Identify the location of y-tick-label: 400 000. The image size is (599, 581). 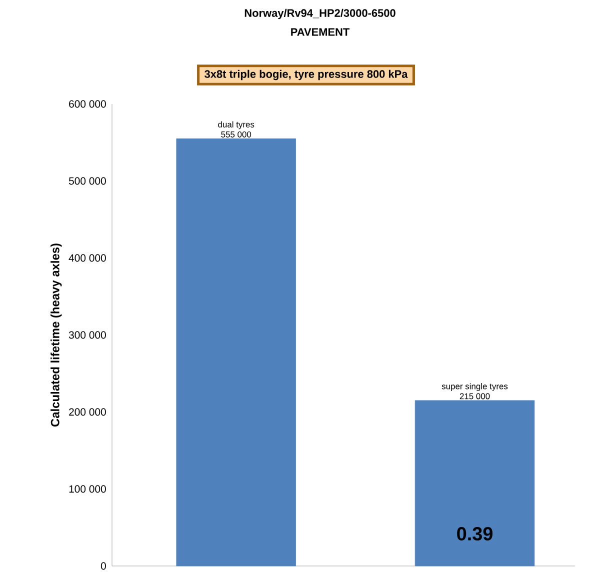
(87, 258).